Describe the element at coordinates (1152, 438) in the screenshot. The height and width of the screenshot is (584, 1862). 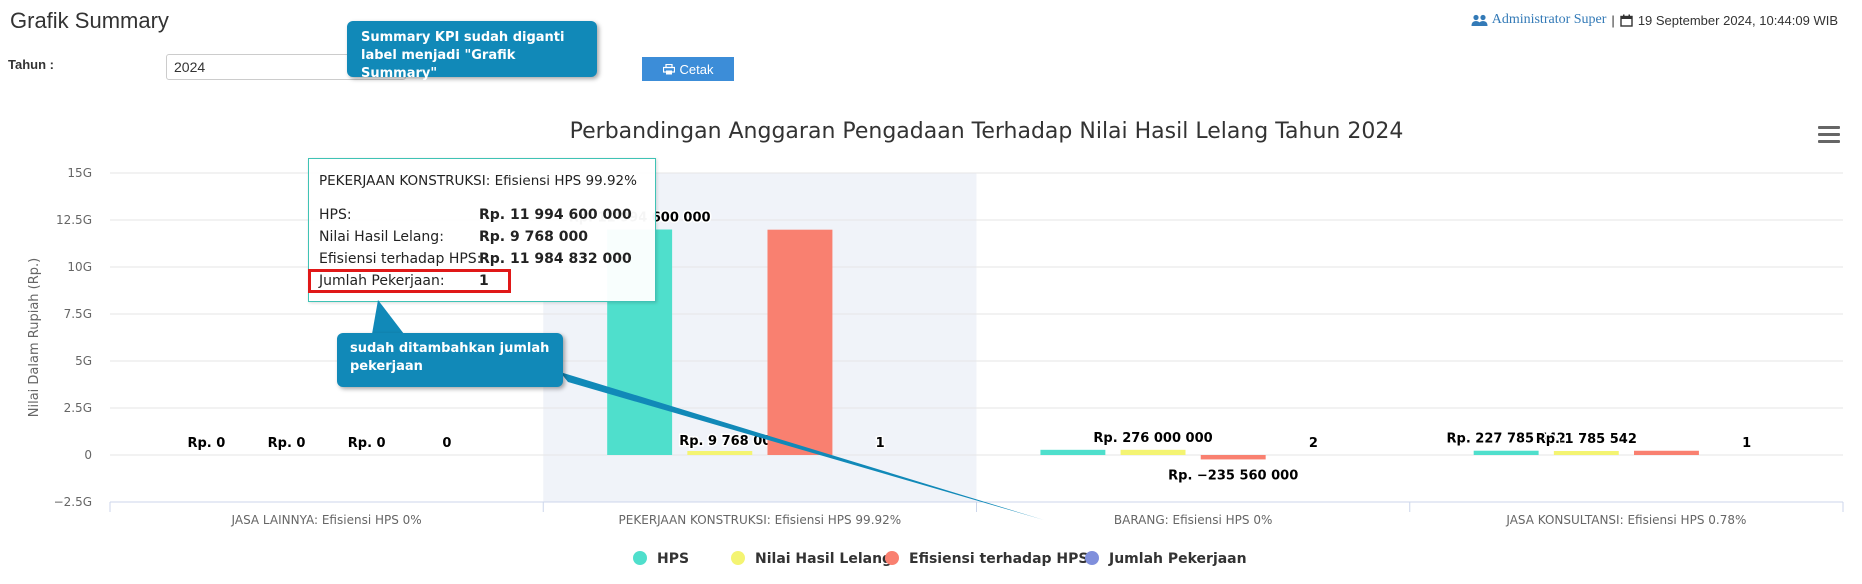
I see `data-label: Rp. 276 000 000` at that location.